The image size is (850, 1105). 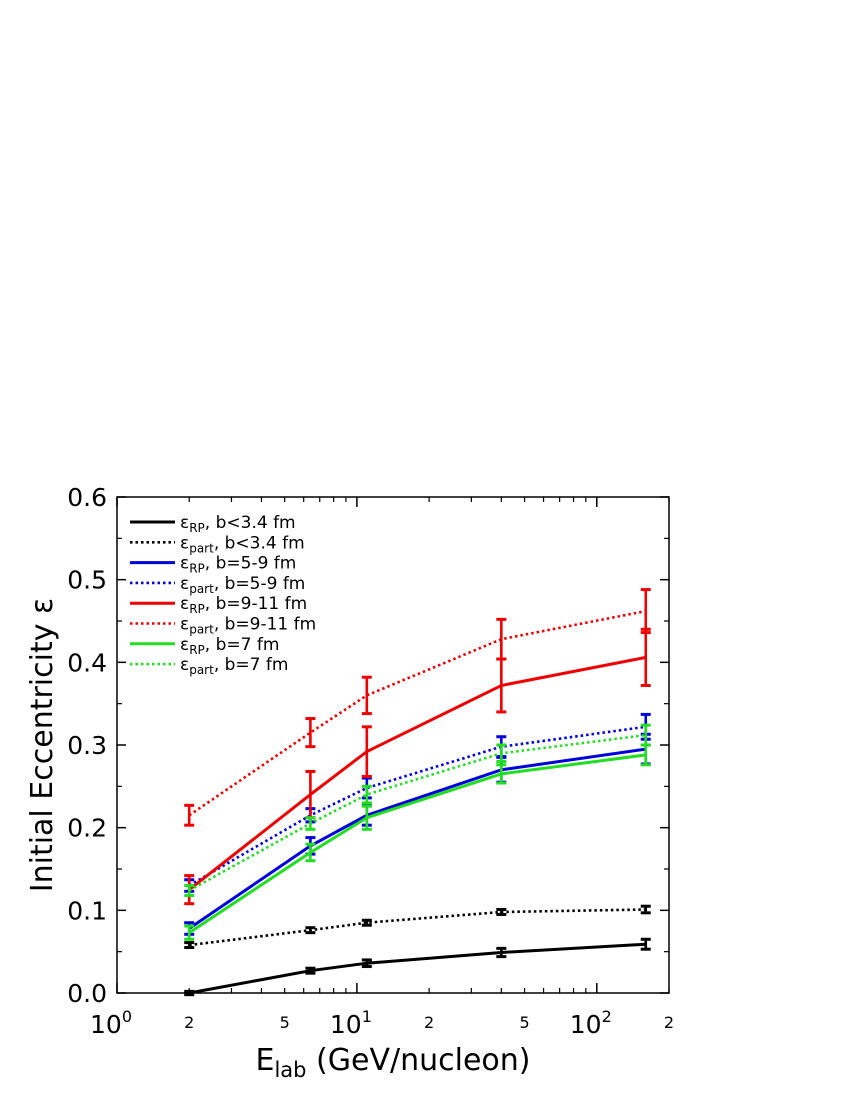 What do you see at coordinates (87, 662) in the screenshot?
I see `y-tick-label: 0.4` at bounding box center [87, 662].